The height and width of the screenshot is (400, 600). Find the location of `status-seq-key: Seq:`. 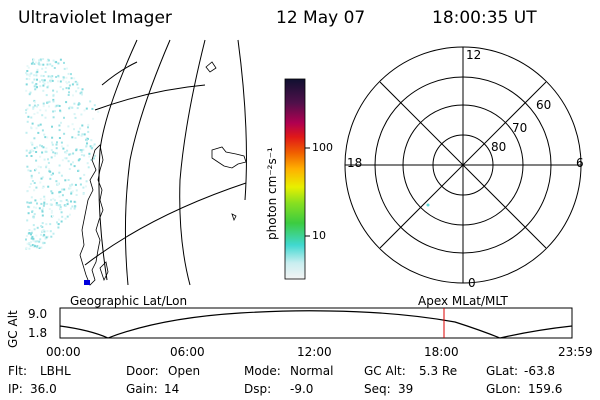

status-seq-key: Seq: is located at coordinates (377, 389).